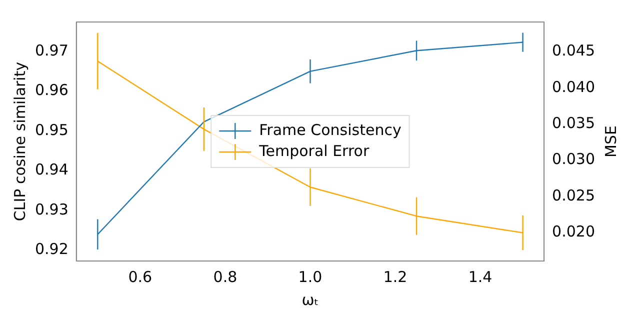 The height and width of the screenshot is (314, 628). What do you see at coordinates (611, 142) in the screenshot?
I see `y2-axis-title: MSE` at bounding box center [611, 142].